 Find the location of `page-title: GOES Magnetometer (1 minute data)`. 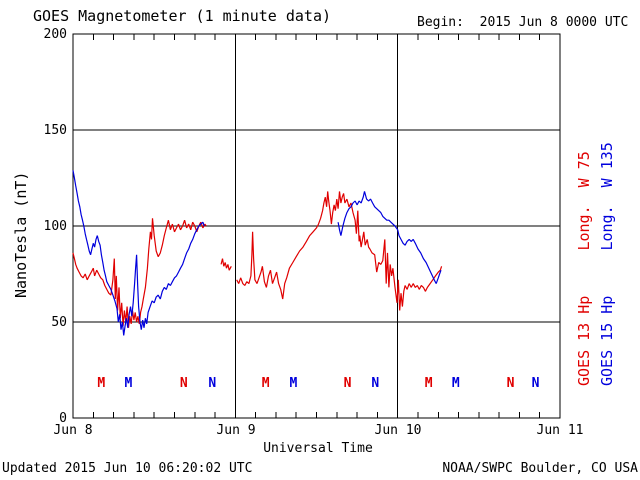

page-title: GOES Magnetometer (1 minute data) is located at coordinates (182, 16).